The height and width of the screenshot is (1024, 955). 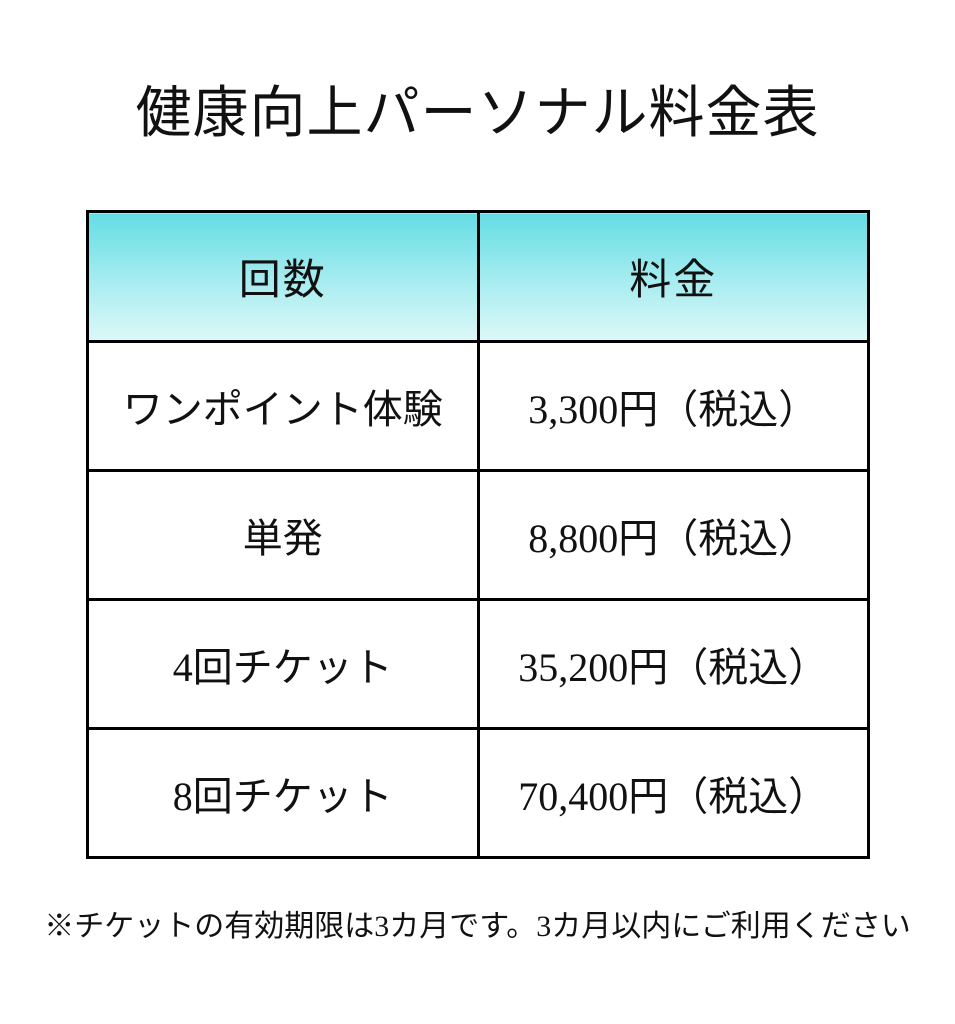 I want to click on table-row: 単発 8,800円（税込）, so click(x=478, y=535).